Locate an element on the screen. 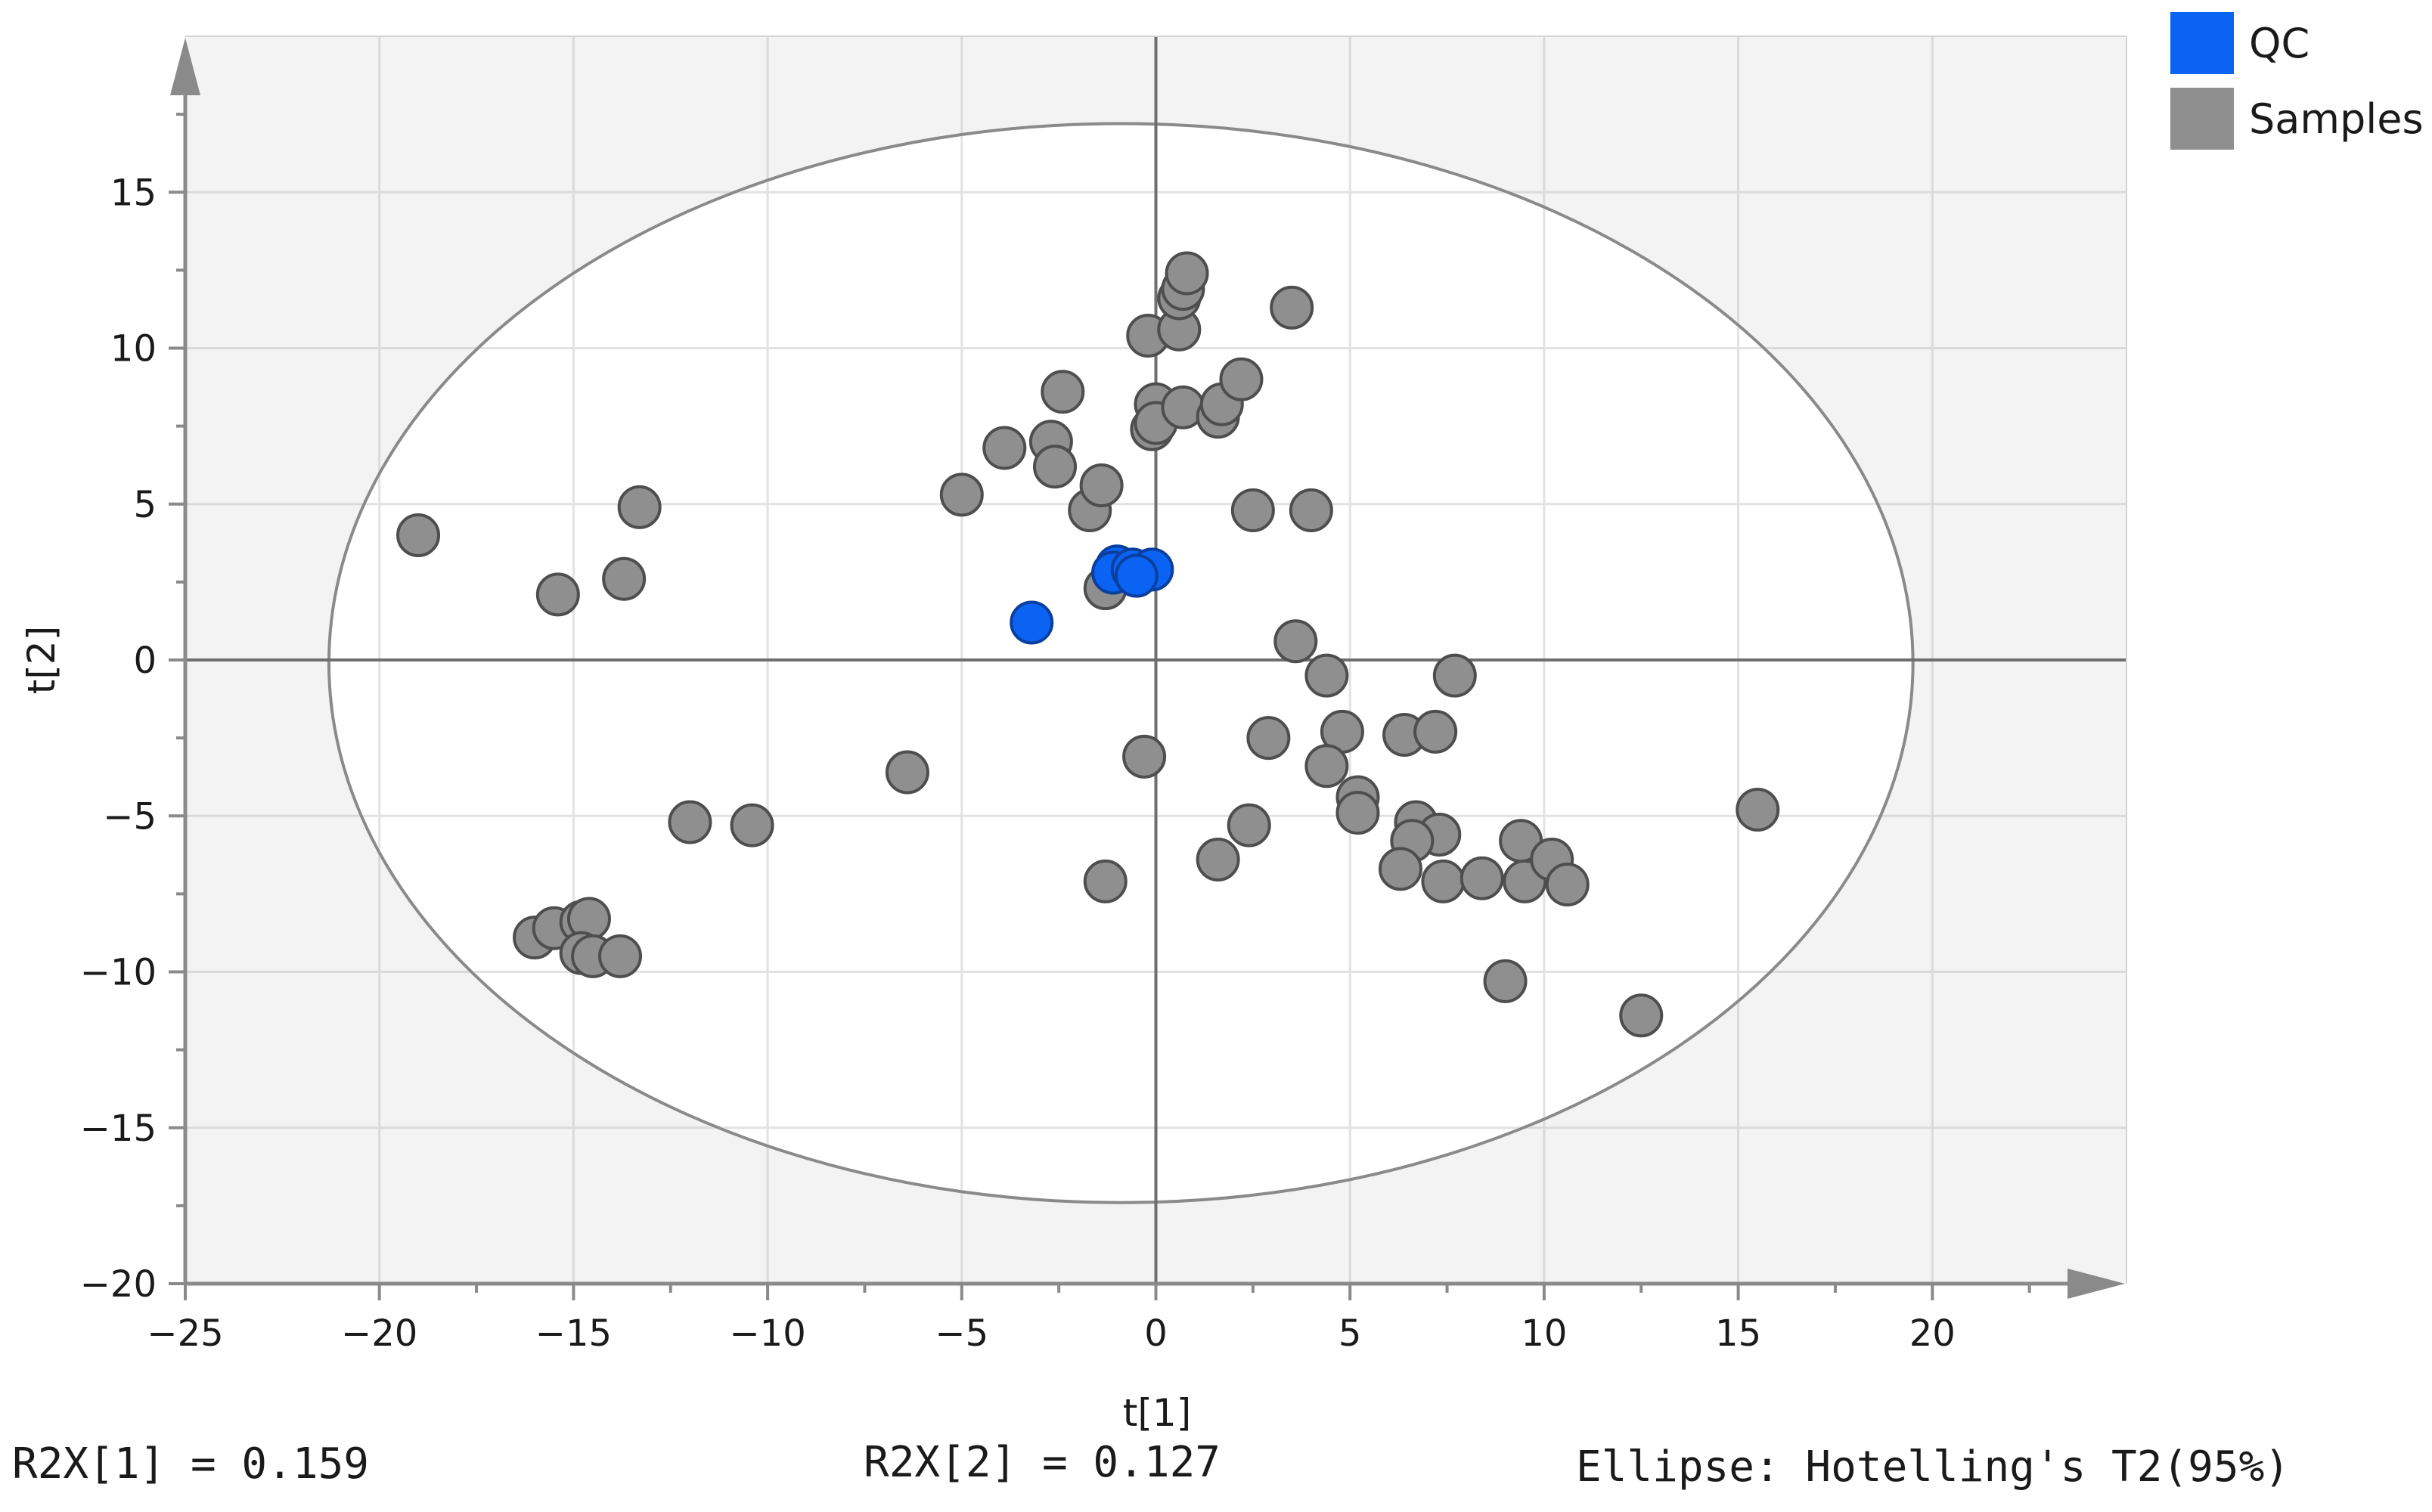  y-tick-label: 0 is located at coordinates (145, 661).